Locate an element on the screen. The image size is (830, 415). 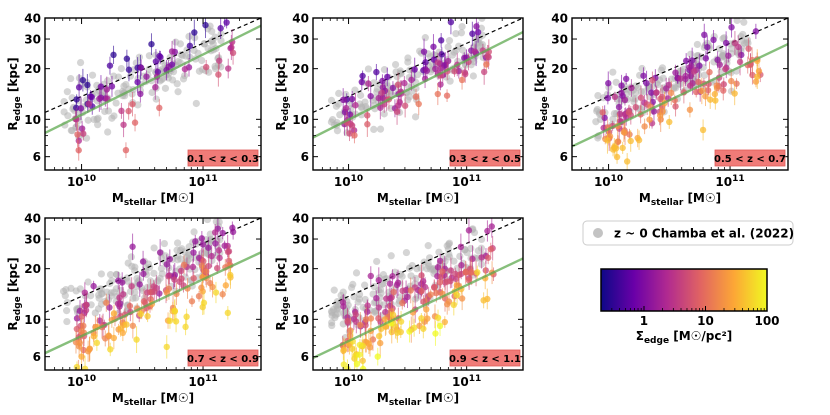
x-tick-label: 1010 is located at coordinates (608, 181).